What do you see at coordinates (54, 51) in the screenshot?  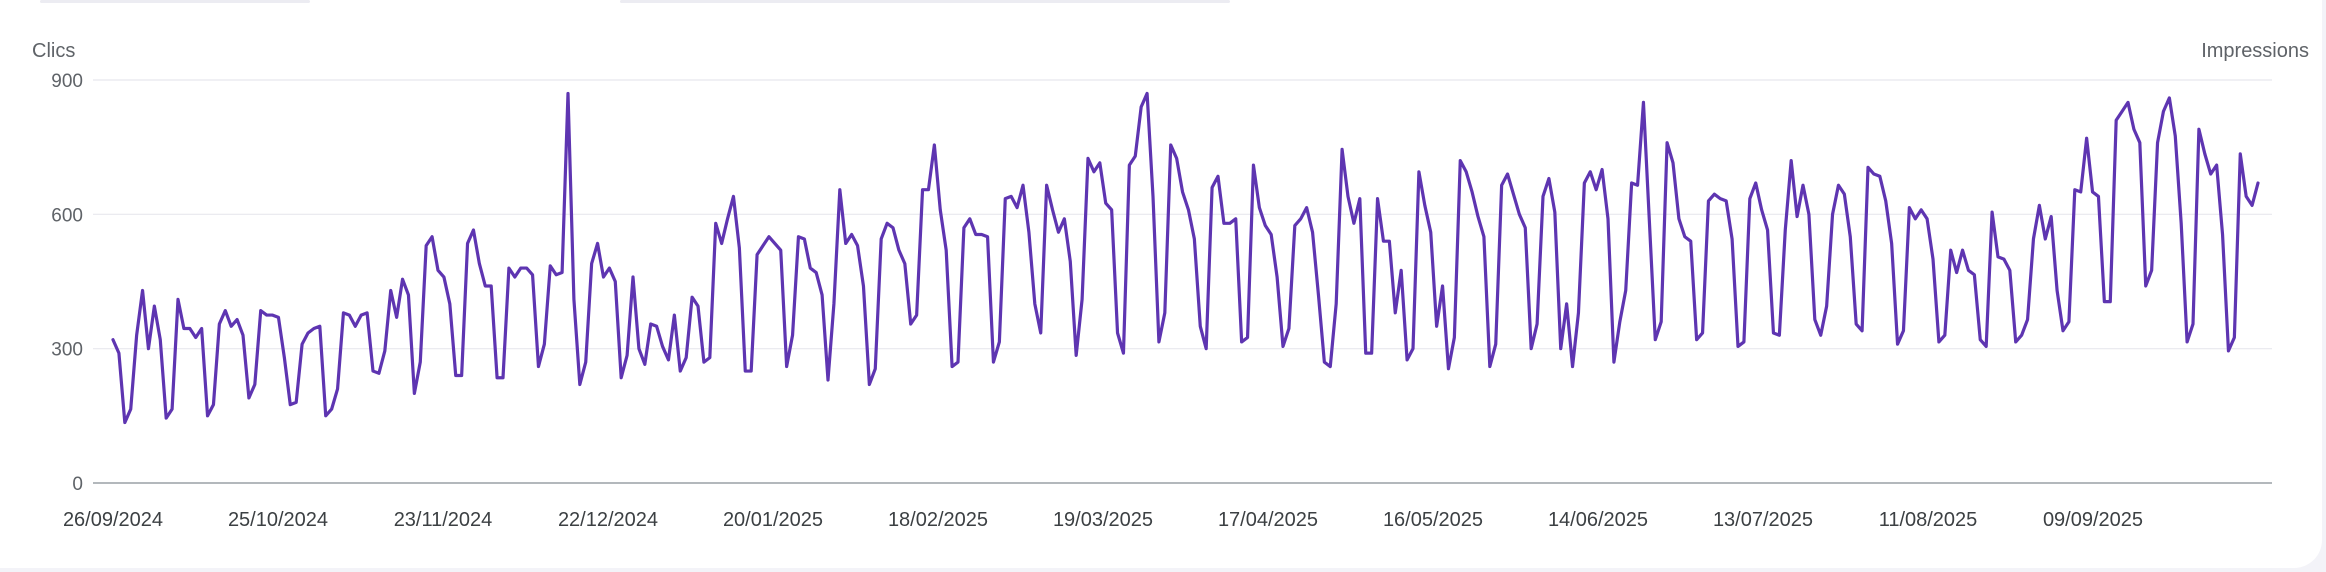 I see `left-axis-title: Clics` at bounding box center [54, 51].